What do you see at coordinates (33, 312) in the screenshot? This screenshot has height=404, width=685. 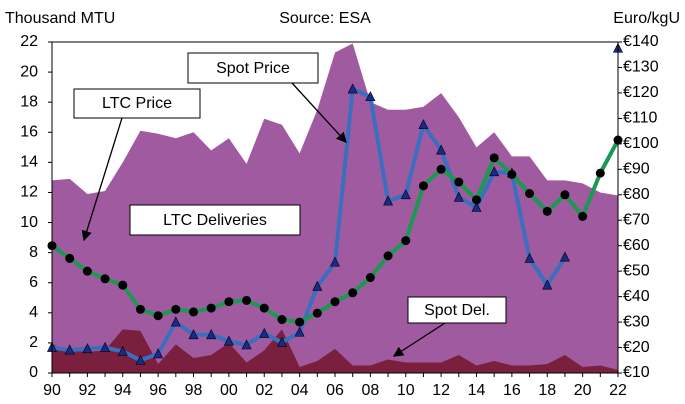 I see `y-tick-label: 4` at bounding box center [33, 312].